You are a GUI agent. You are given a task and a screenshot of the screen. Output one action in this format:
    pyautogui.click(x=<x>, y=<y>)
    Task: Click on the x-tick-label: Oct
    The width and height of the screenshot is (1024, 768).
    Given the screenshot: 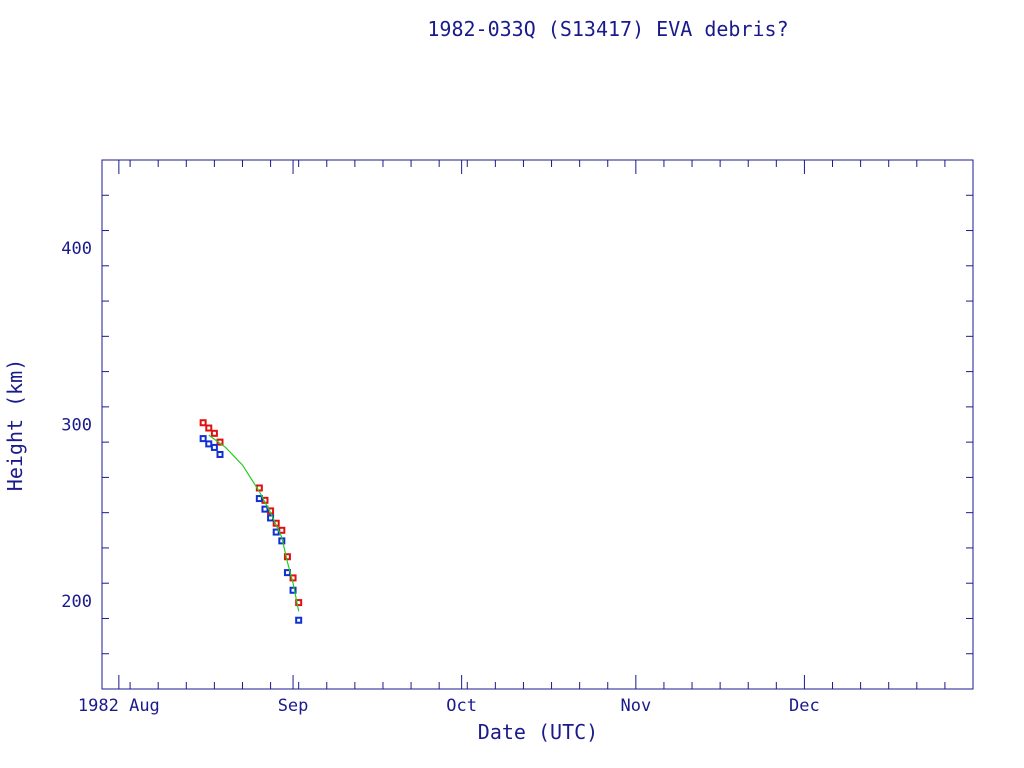 What is the action you would take?
    pyautogui.click(x=461, y=706)
    